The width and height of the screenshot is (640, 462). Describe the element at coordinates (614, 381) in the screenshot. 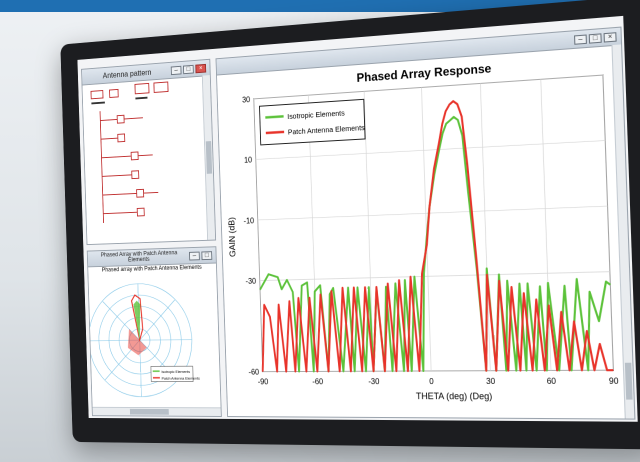

I see `x-tick-label: 90` at that location.